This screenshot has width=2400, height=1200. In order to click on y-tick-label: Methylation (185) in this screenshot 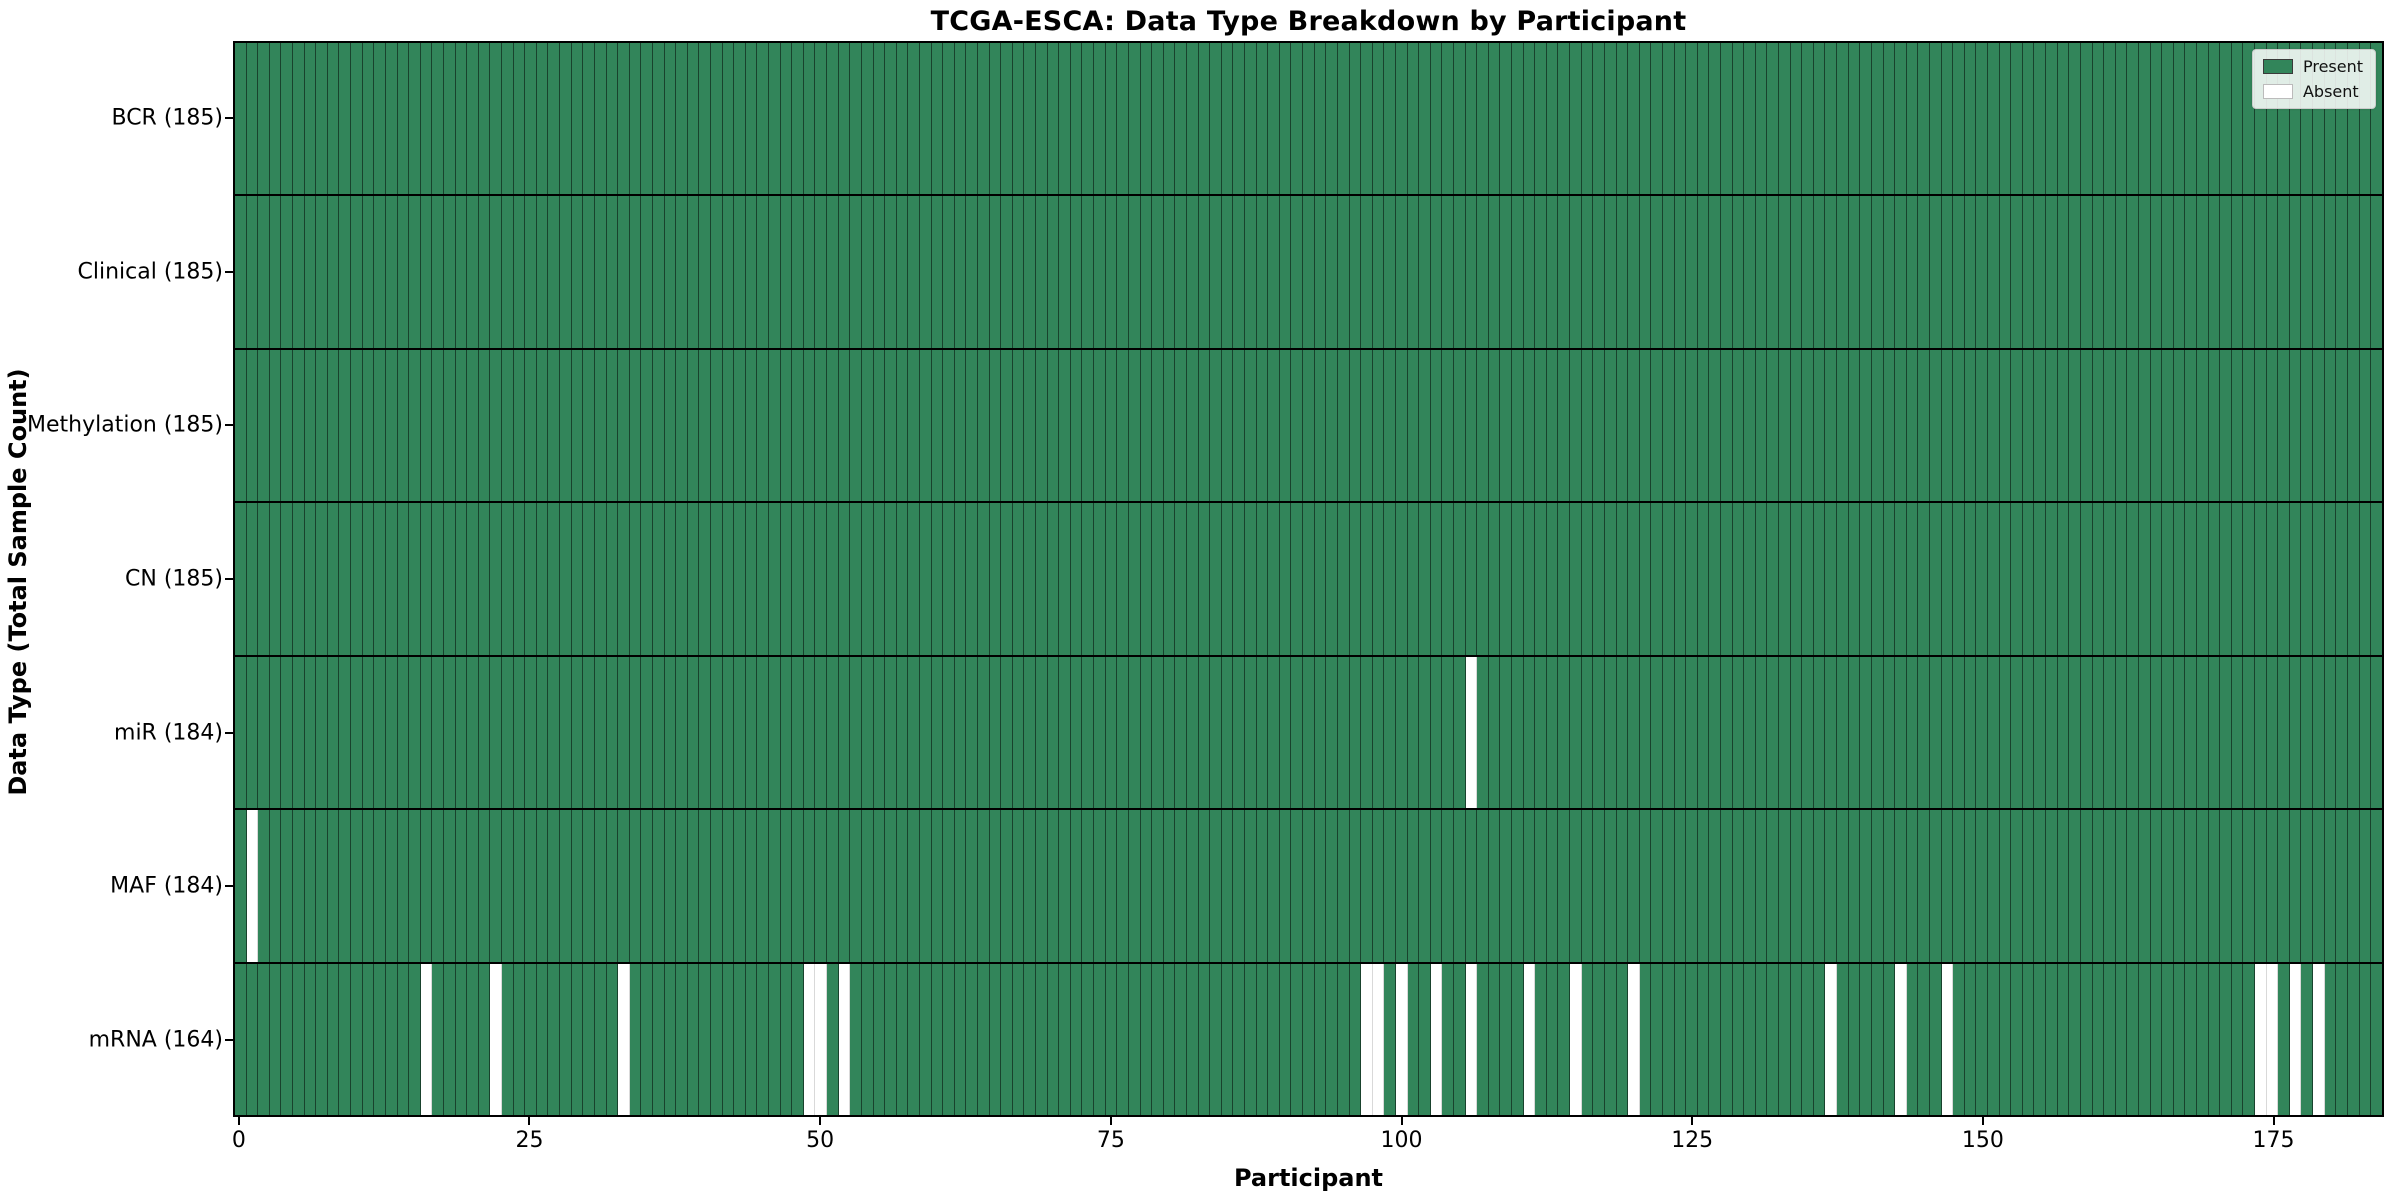, I will do `click(125, 425)`.